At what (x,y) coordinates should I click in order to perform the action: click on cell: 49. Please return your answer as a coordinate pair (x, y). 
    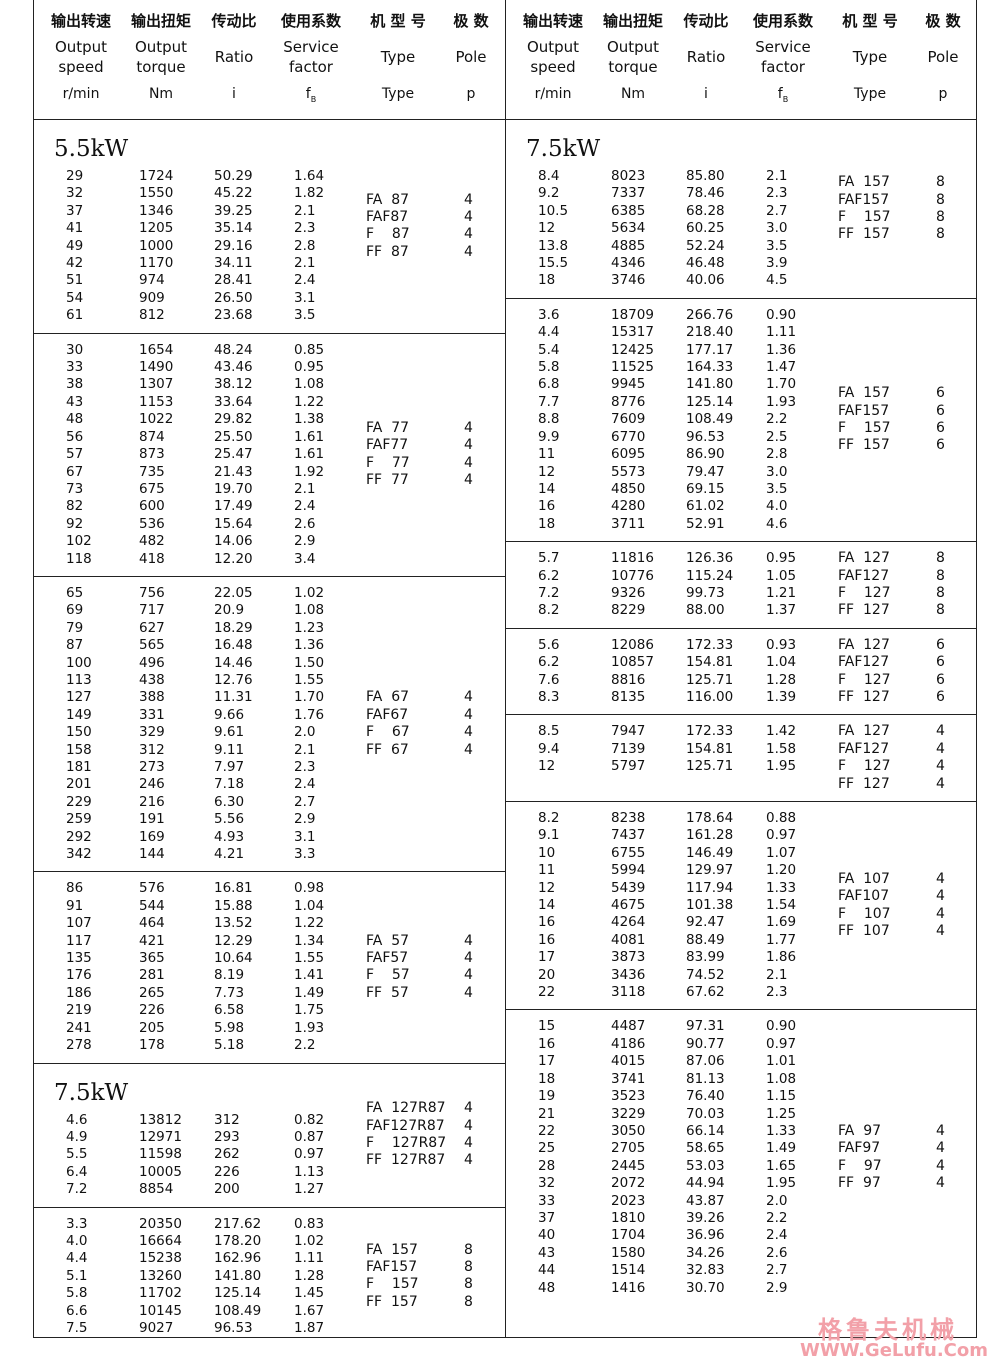
    Looking at the image, I should click on (75, 245).